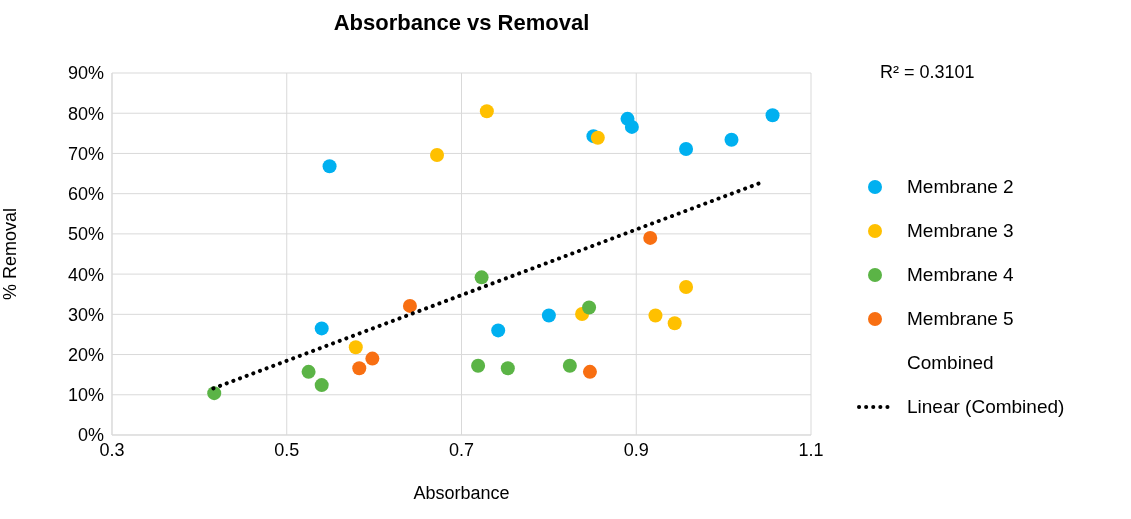 This screenshot has height=519, width=1131. What do you see at coordinates (461, 23) in the screenshot?
I see `chart-title: Absorbance vs Removal` at bounding box center [461, 23].